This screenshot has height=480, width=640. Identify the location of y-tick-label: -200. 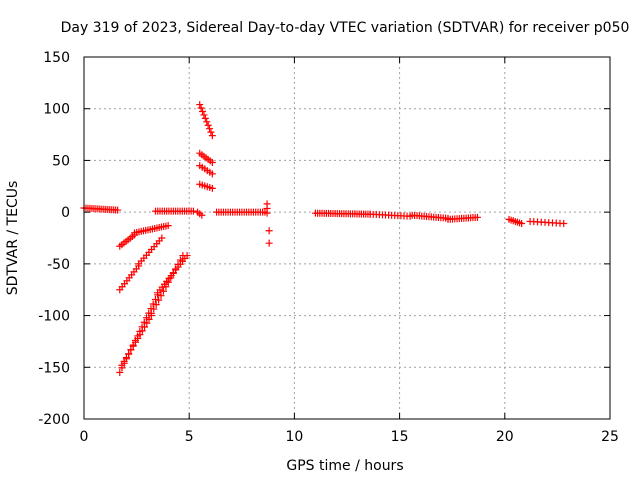
(54, 420).